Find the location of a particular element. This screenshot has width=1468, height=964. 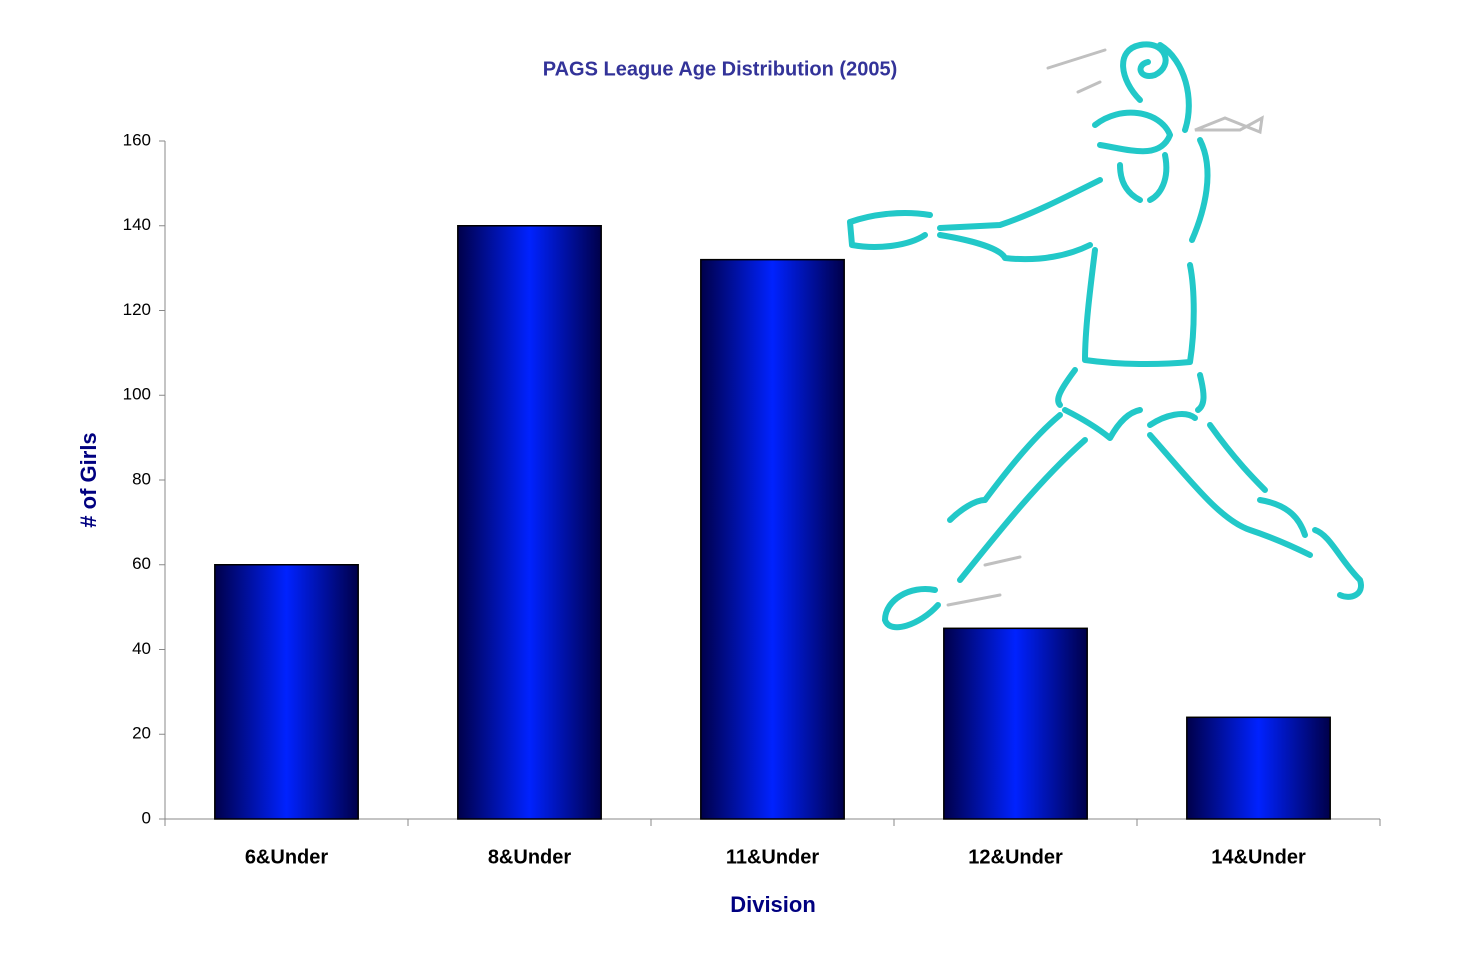

y-tick-label: 20 is located at coordinates (141, 733).